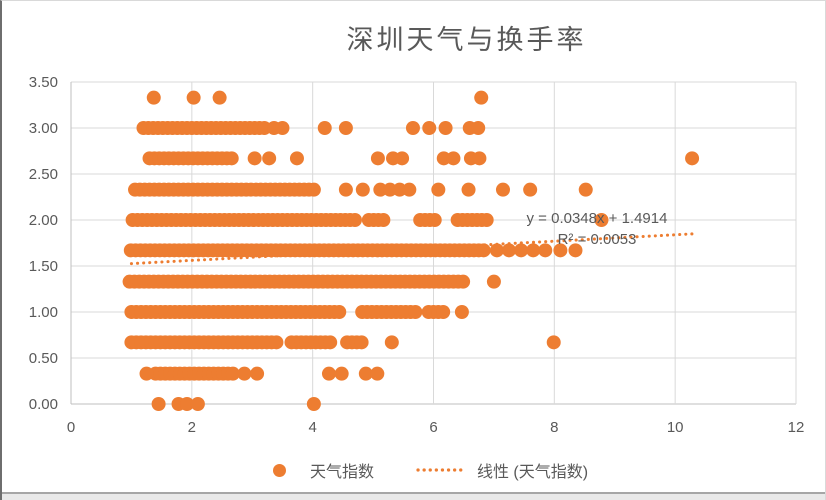  I want to click on x-axis-tick-label: 4, so click(312, 427).